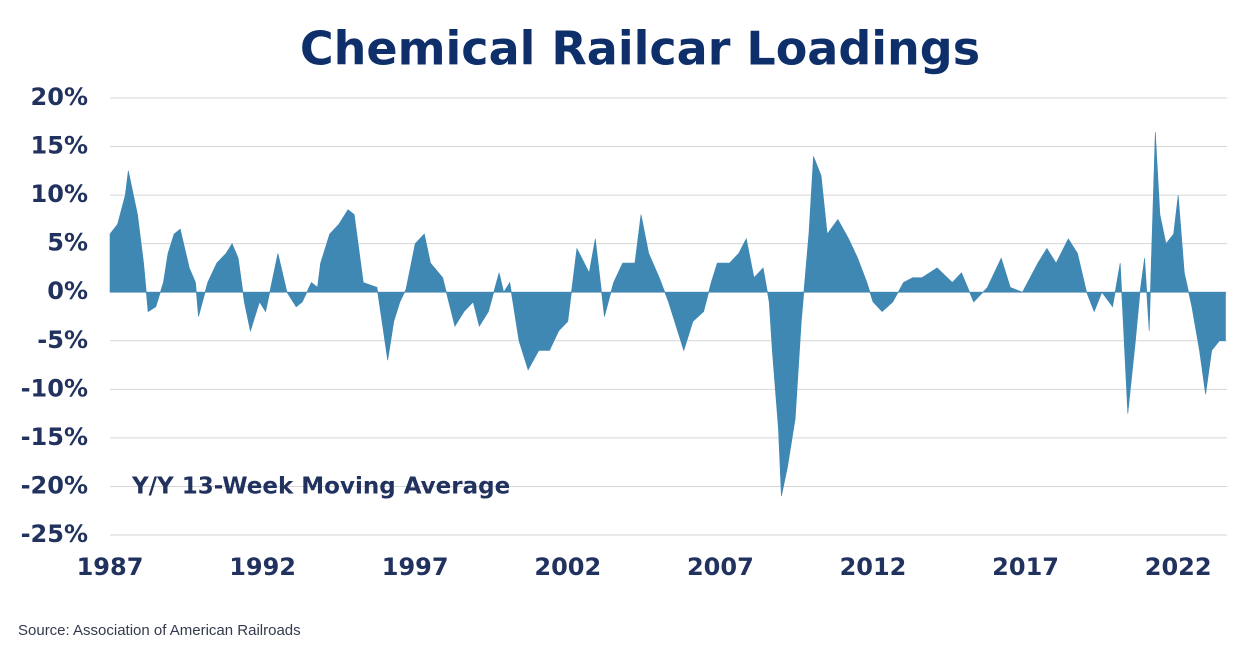 This screenshot has height=645, width=1243. I want to click on y-tick-label: -25%, so click(54, 534).